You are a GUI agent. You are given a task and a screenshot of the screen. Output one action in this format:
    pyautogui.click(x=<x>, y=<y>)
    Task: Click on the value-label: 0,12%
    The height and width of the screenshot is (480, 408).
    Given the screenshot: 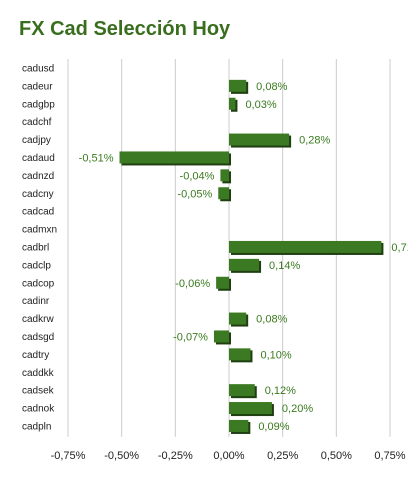 What is the action you would take?
    pyautogui.click(x=280, y=391)
    